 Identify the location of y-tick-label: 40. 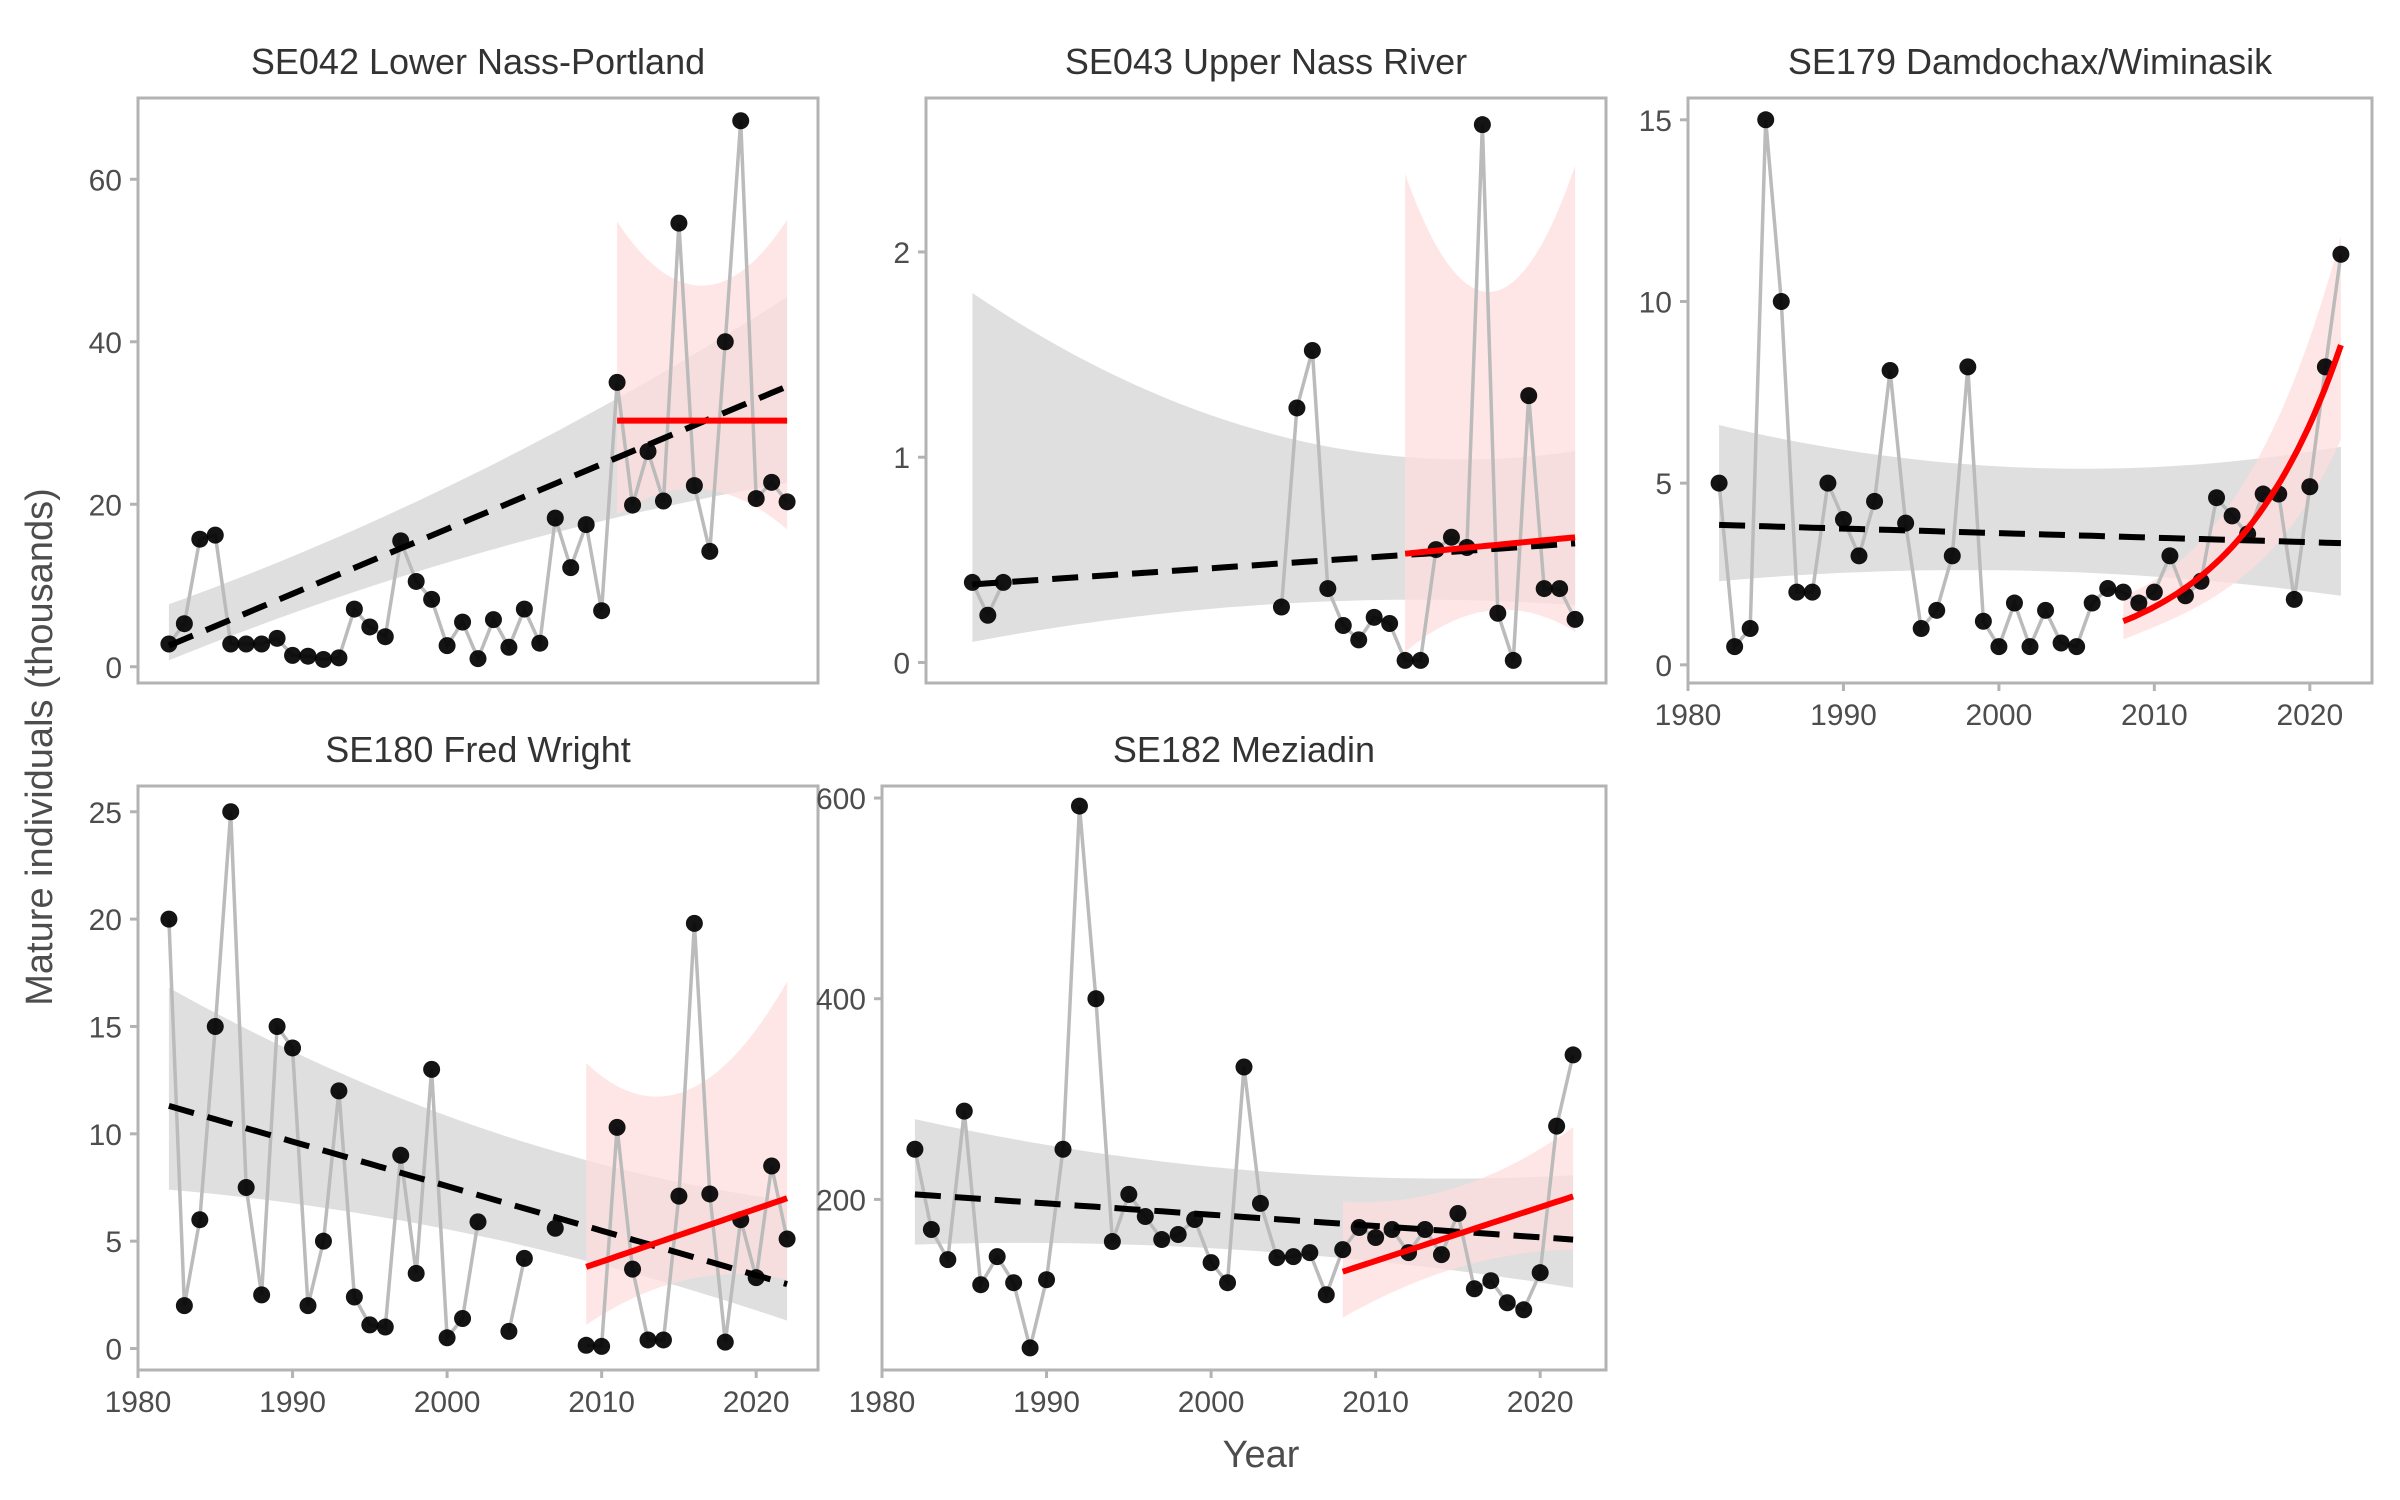
(105, 343).